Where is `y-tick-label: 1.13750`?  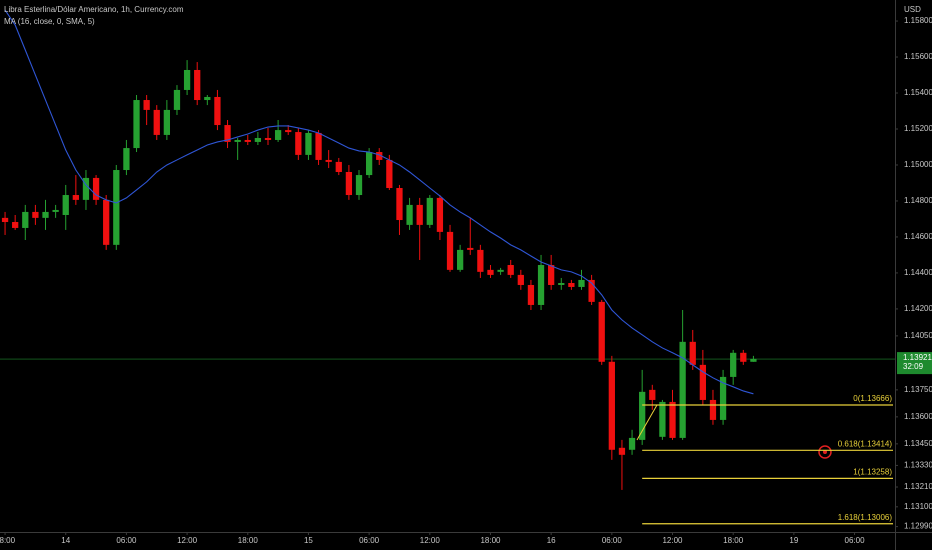 y-tick-label: 1.13750 is located at coordinates (918, 389).